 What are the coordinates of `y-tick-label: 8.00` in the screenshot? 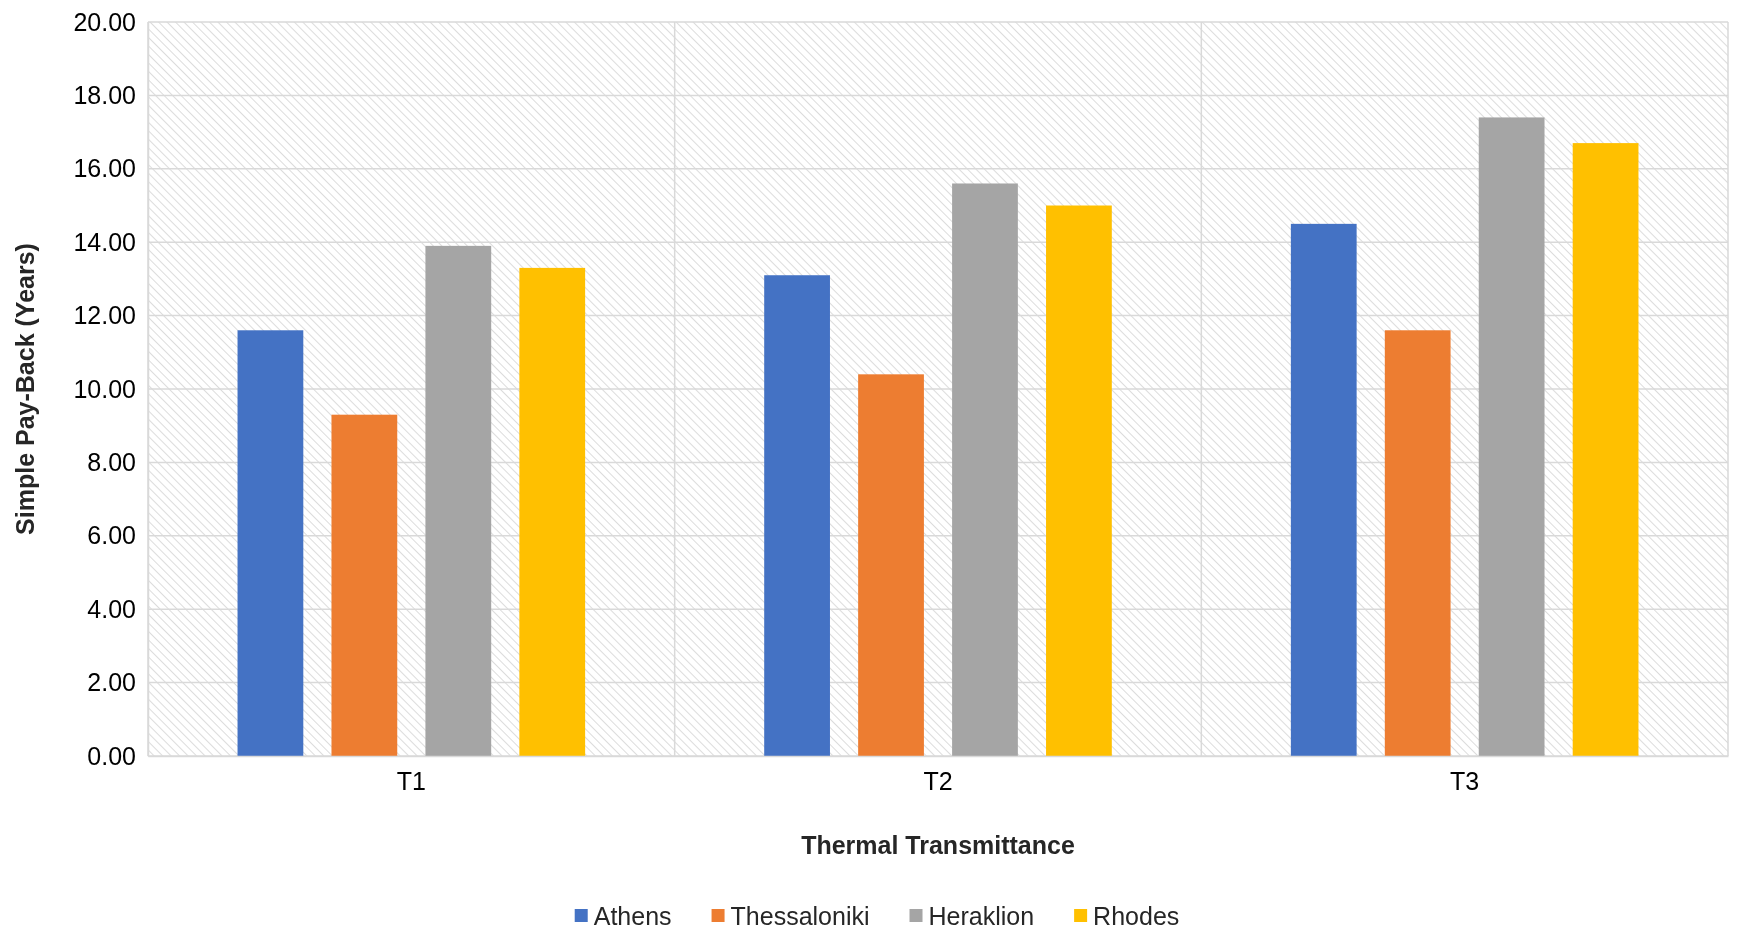 It's located at (111, 461).